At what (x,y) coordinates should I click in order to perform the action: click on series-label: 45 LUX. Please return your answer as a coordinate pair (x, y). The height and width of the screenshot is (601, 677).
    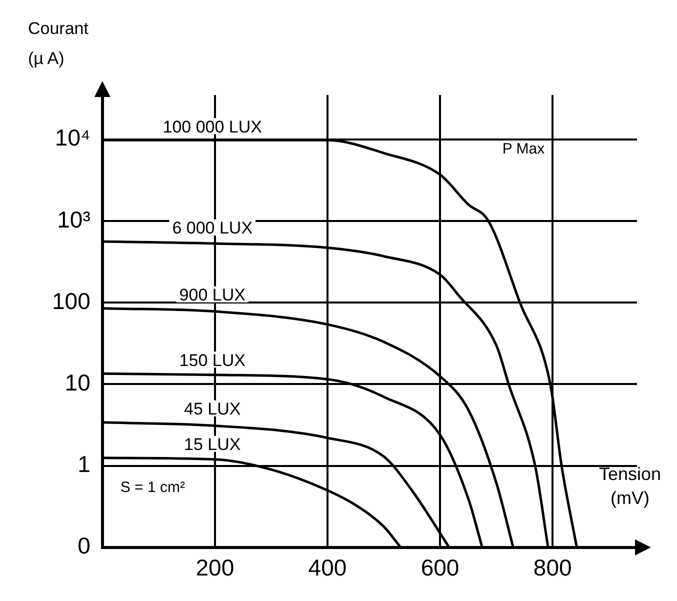
    Looking at the image, I should click on (212, 409).